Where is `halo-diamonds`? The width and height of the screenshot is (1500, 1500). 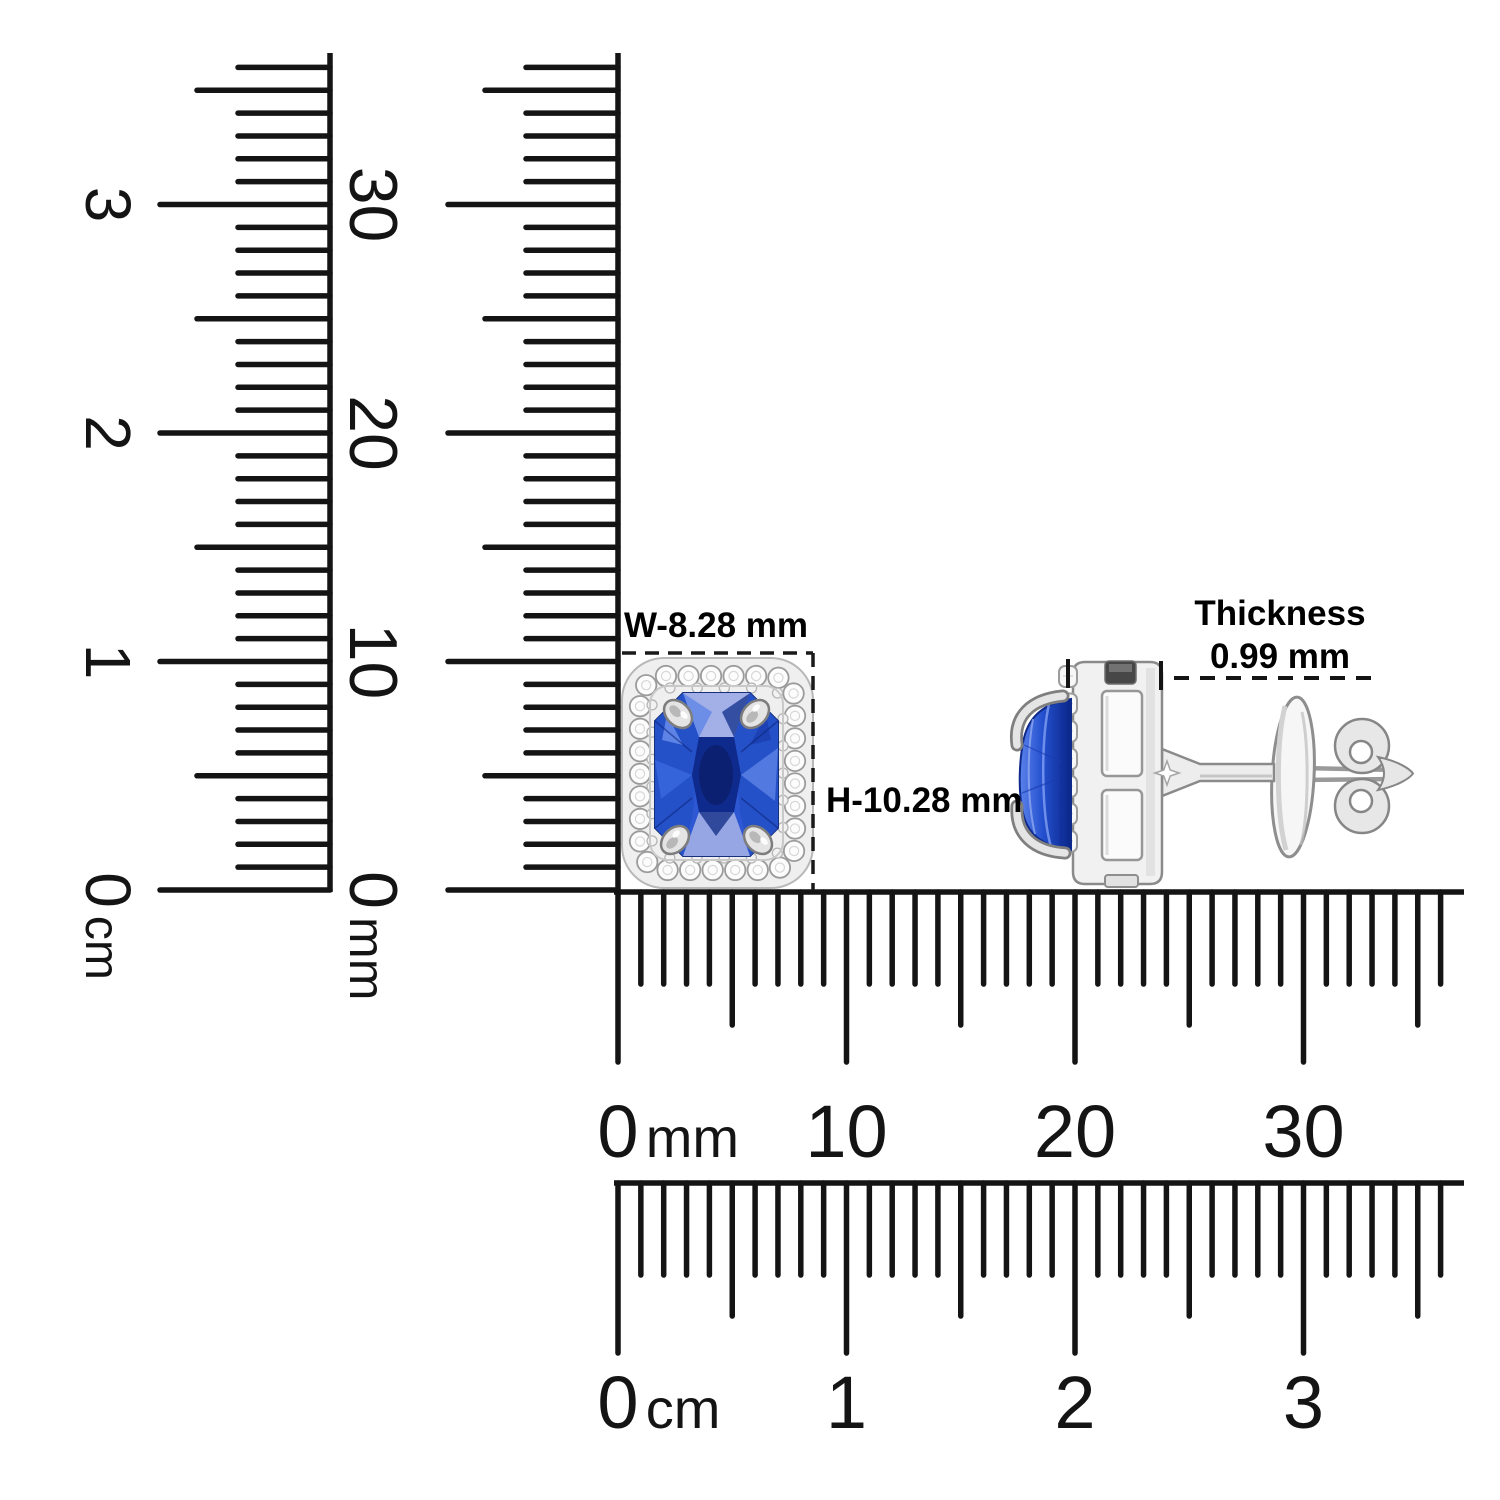
halo-diamonds is located at coordinates (717, 773).